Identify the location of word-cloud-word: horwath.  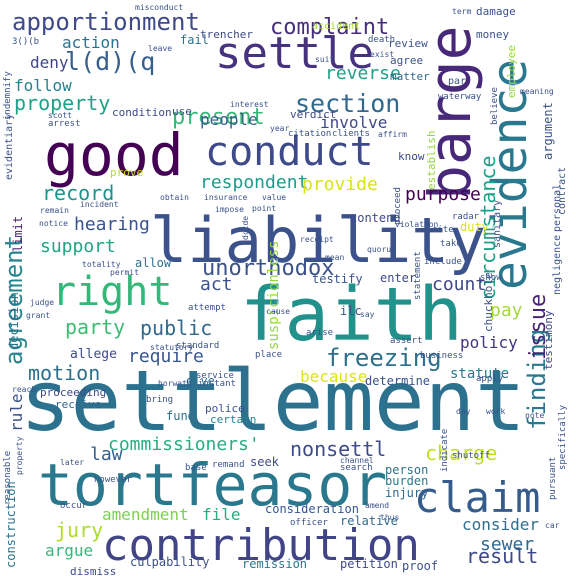
(175, 383).